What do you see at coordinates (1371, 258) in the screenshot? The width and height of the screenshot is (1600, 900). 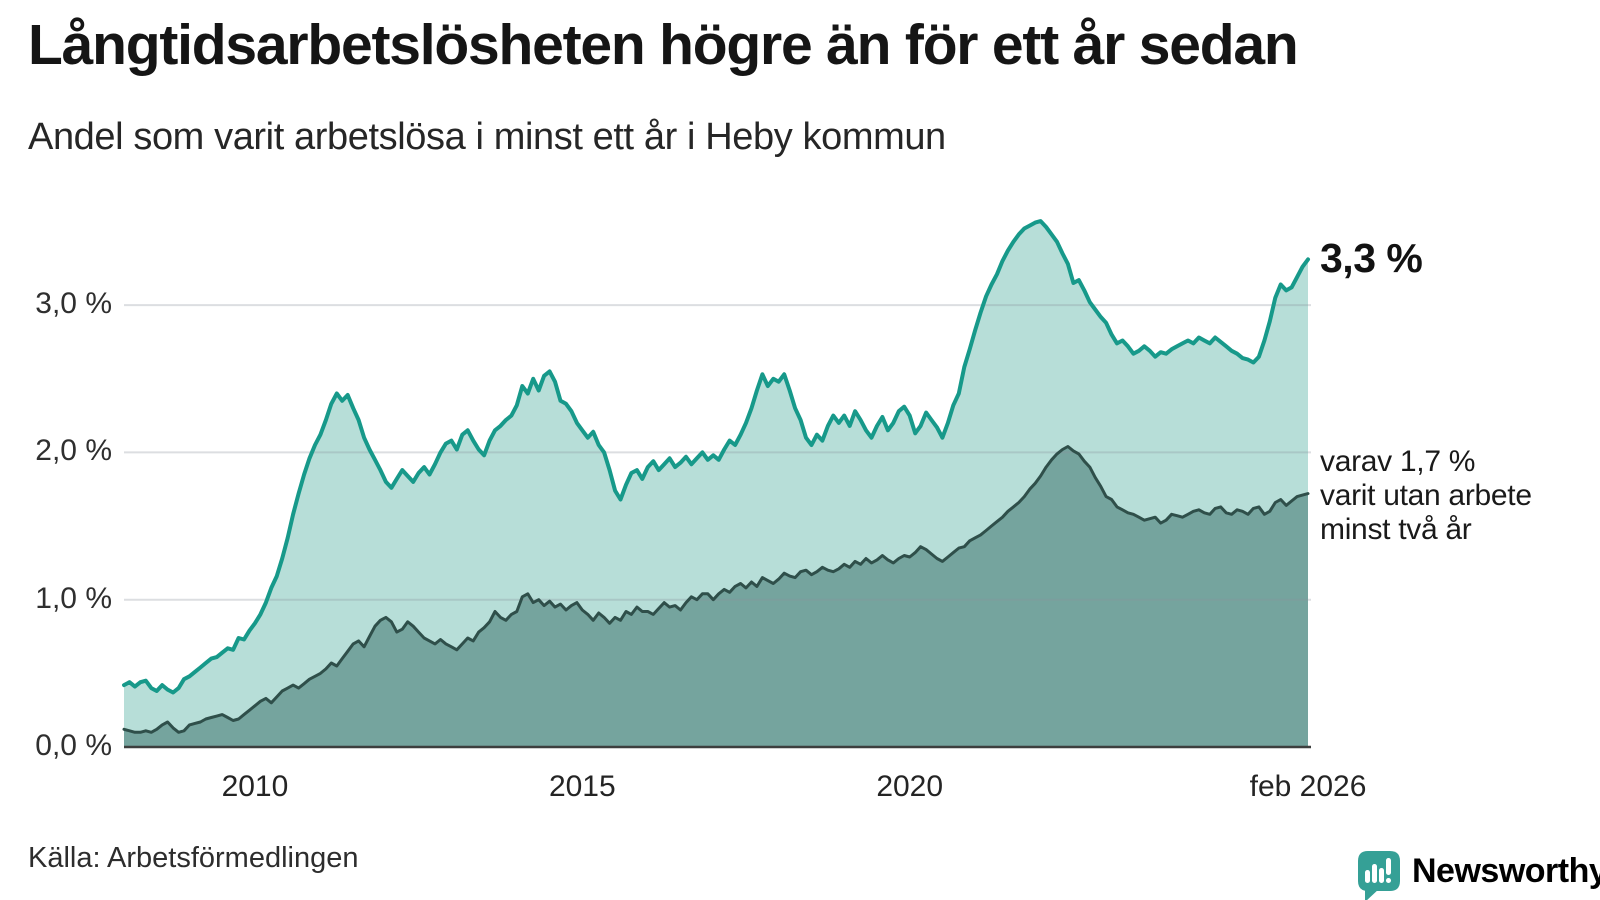 I see `latest-value-annotation: 3,3 %` at bounding box center [1371, 258].